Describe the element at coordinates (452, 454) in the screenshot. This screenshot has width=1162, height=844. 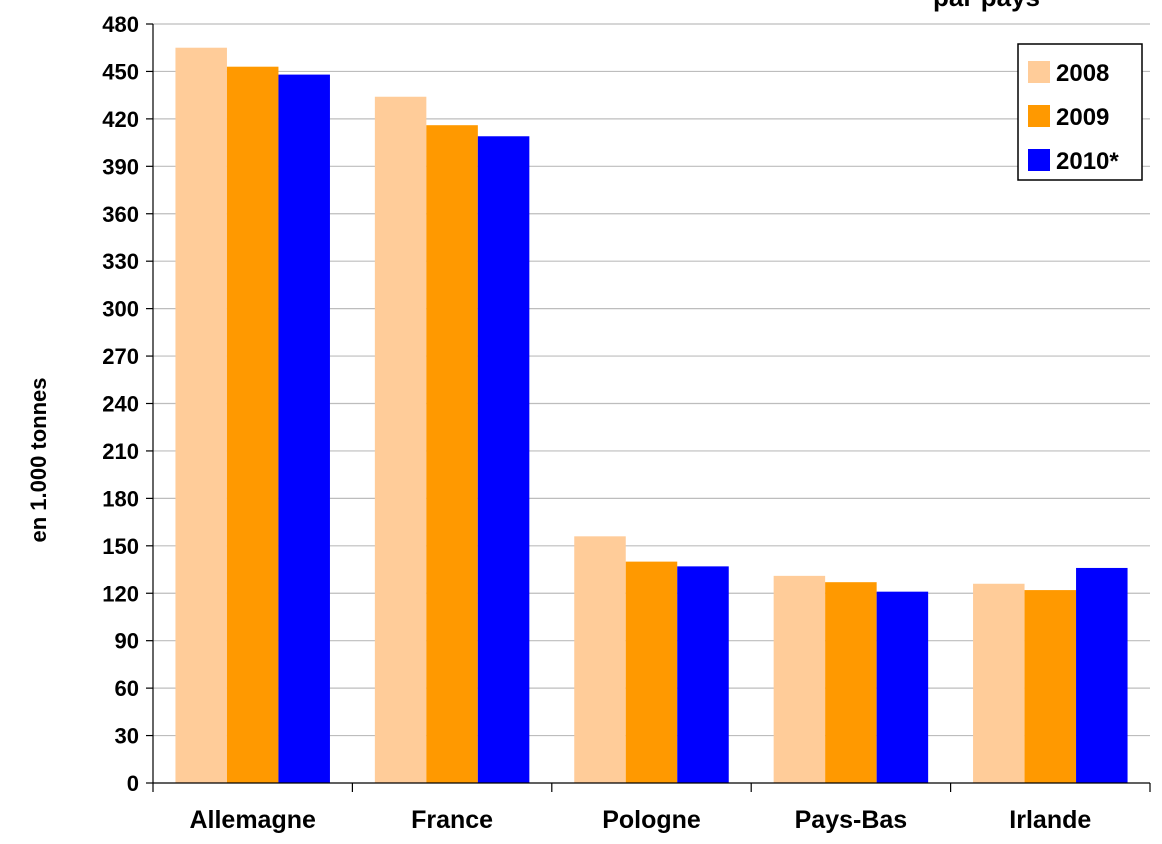
I see `bar-2009-france` at that location.